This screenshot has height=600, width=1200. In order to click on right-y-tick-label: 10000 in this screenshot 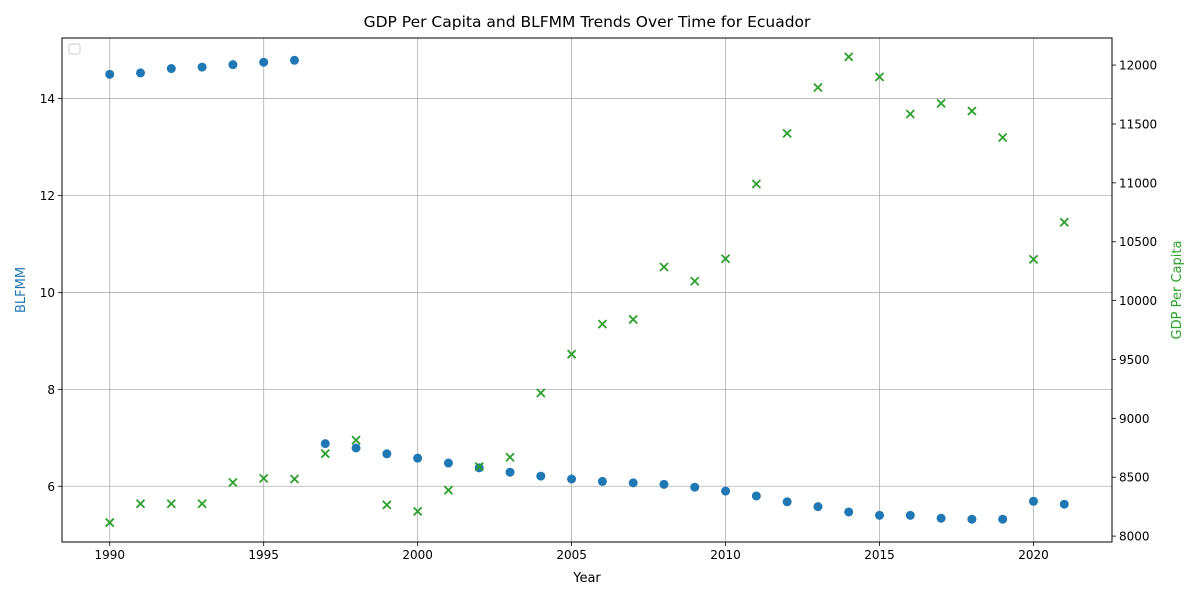, I will do `click(1138, 301)`.